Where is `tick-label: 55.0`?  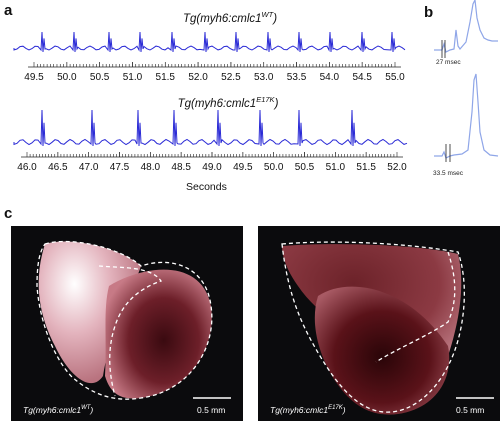
tick-label: 55.0 is located at coordinates (395, 77).